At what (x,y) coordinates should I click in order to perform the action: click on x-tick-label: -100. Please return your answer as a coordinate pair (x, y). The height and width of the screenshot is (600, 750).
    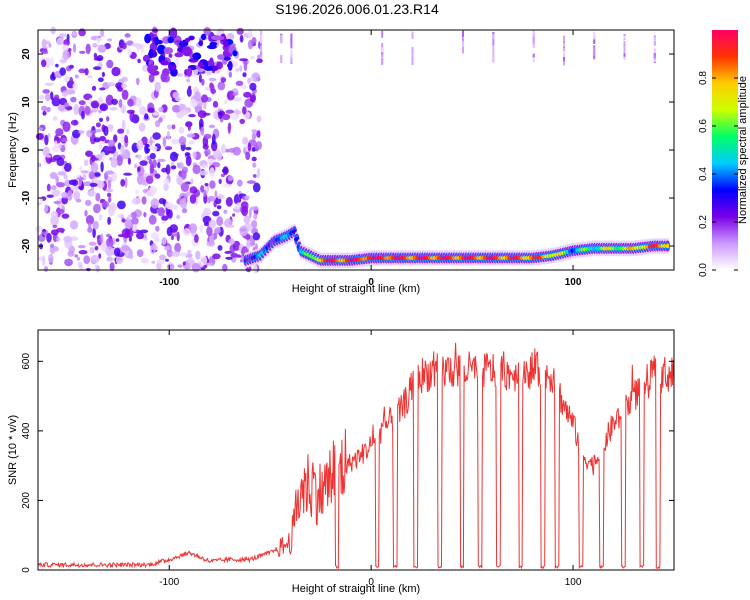
    Looking at the image, I should click on (169, 282).